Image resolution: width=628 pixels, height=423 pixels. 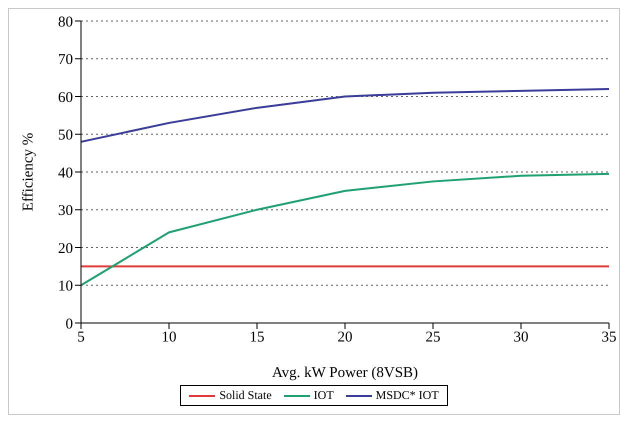 I want to click on x-tick-label: 30, so click(x=521, y=338).